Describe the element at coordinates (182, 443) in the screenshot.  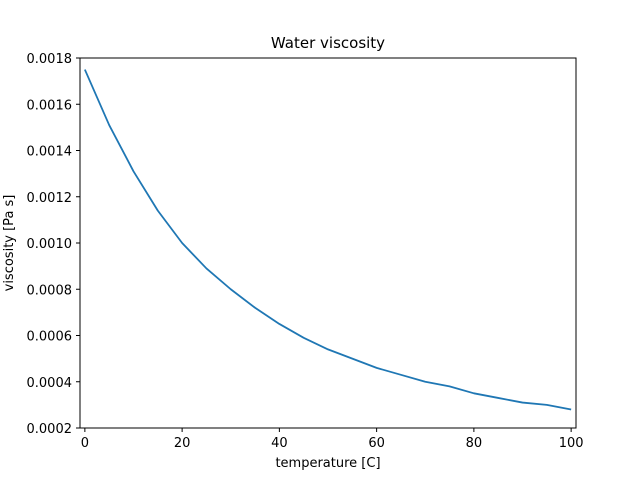
I see `x-tick-label: 20` at that location.